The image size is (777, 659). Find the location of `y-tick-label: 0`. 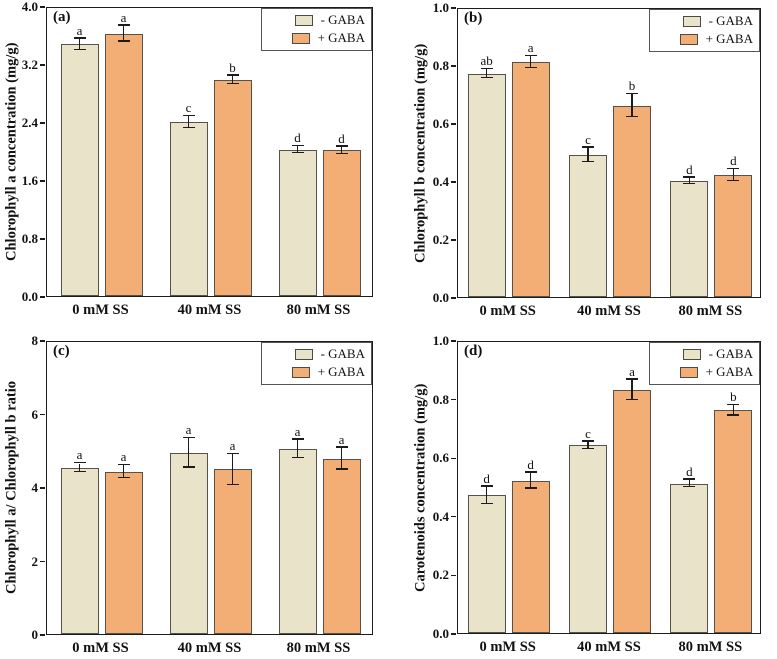

y-tick-label: 0 is located at coordinates (35, 634).